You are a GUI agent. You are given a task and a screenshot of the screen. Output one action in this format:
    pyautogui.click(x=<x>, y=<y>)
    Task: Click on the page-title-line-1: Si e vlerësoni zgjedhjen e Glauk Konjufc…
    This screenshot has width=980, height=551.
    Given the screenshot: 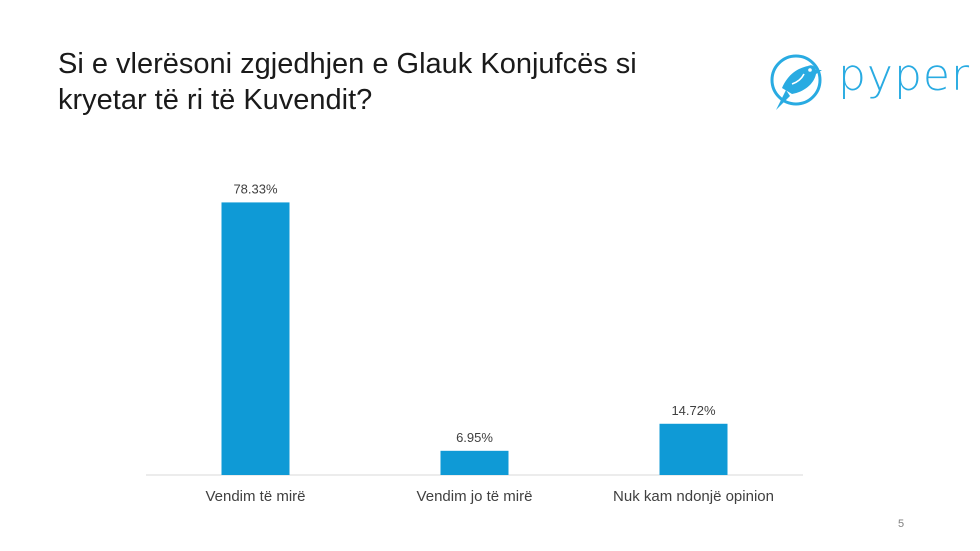 What is the action you would take?
    pyautogui.click(x=347, y=64)
    